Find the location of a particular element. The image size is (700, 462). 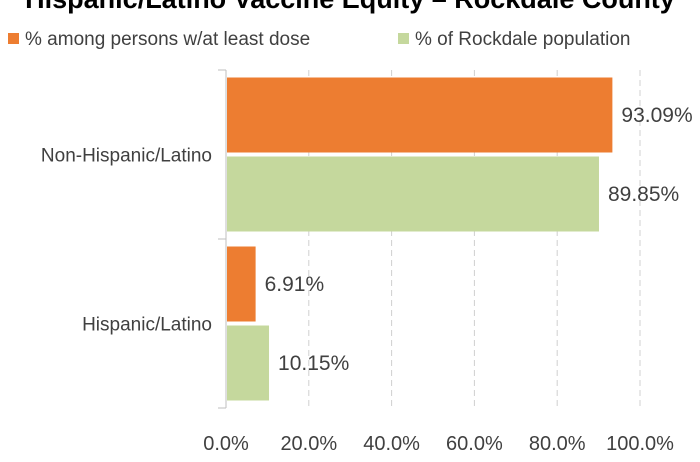

x-tick-label: 80.0% is located at coordinates (557, 444).